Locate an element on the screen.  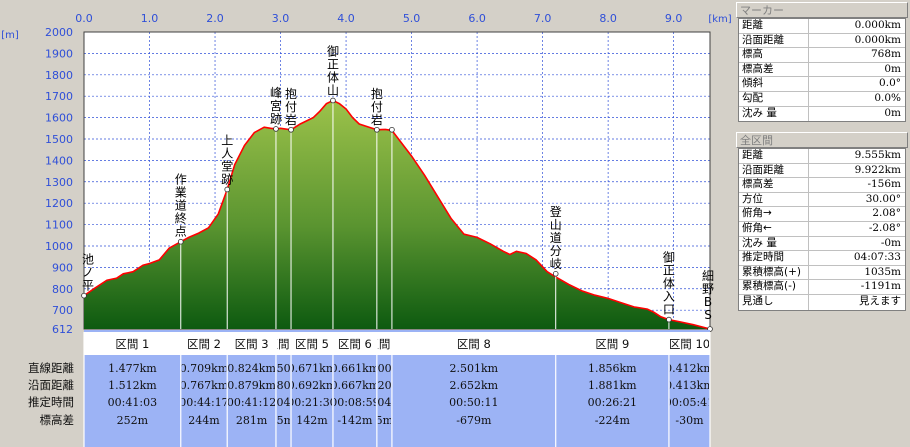
x-tick-label: 9.0 is located at coordinates (674, 18).